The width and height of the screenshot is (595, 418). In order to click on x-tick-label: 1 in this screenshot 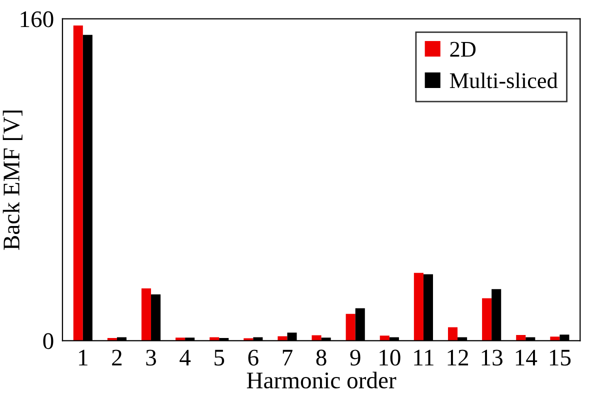, I will do `click(83, 358)`.